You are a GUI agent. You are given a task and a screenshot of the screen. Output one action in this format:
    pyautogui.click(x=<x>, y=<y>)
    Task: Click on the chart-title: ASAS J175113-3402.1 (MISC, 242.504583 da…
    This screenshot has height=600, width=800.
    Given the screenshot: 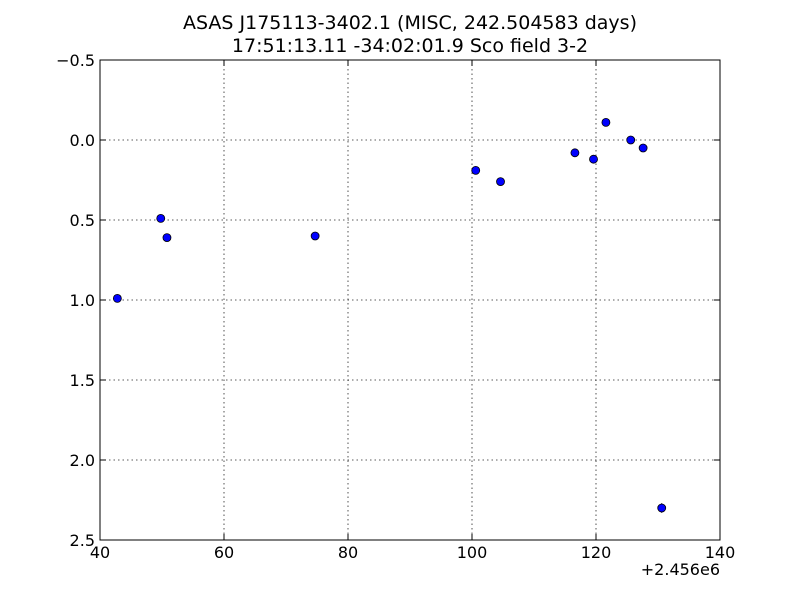 What is the action you would take?
    pyautogui.click(x=410, y=23)
    